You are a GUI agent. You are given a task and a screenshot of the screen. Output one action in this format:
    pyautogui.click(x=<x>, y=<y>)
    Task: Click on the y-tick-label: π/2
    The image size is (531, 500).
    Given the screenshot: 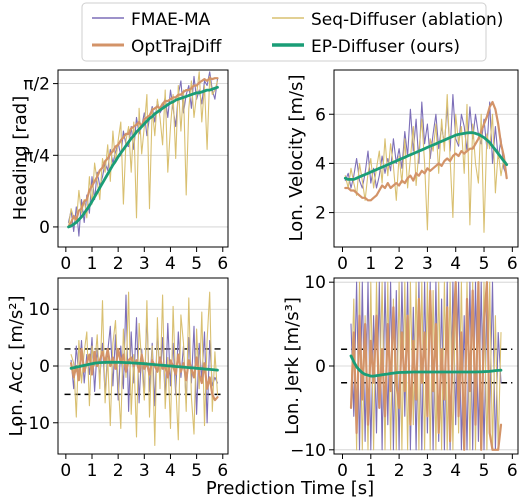 What is the action you would take?
    pyautogui.click(x=36, y=85)
    